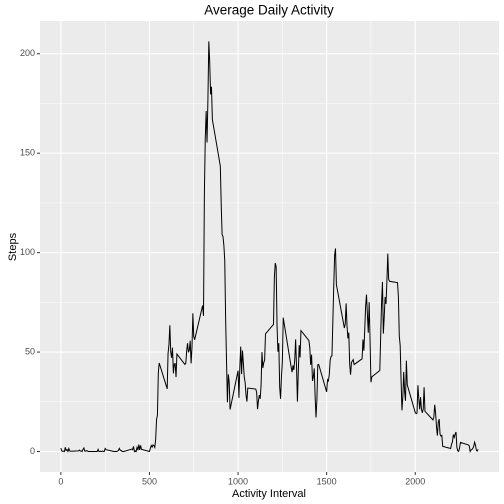 The image size is (504, 504). What do you see at coordinates (60, 481) in the screenshot?
I see `x-tick-label: 0` at bounding box center [60, 481].